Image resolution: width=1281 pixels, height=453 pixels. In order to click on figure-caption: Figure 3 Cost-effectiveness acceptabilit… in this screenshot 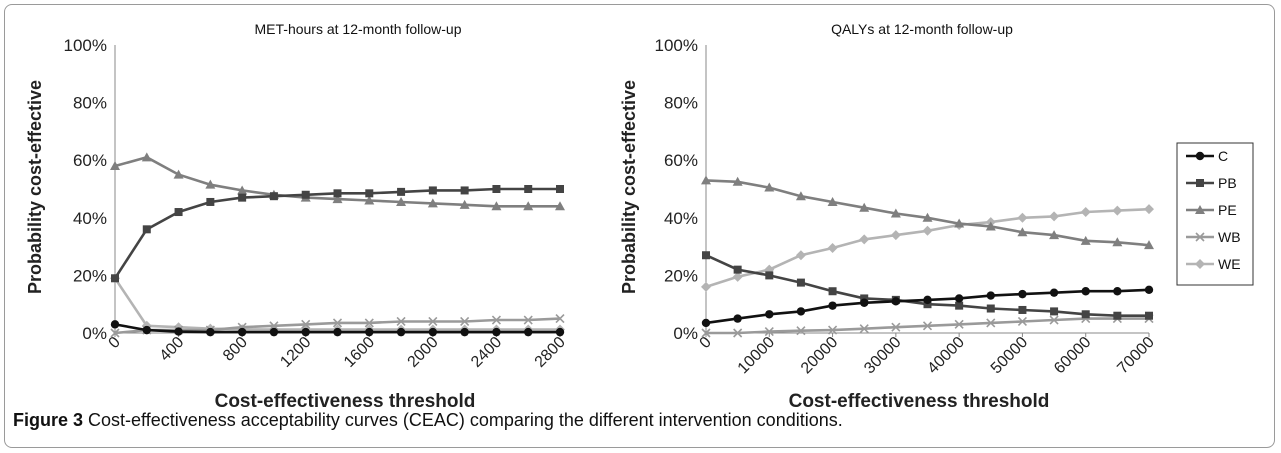, I will do `click(428, 420)`.